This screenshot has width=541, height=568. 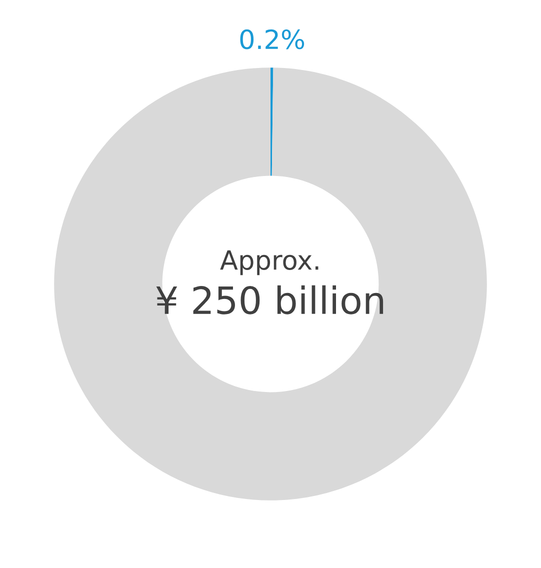 What do you see at coordinates (269, 263) in the screenshot?
I see `text: Approx.` at bounding box center [269, 263].